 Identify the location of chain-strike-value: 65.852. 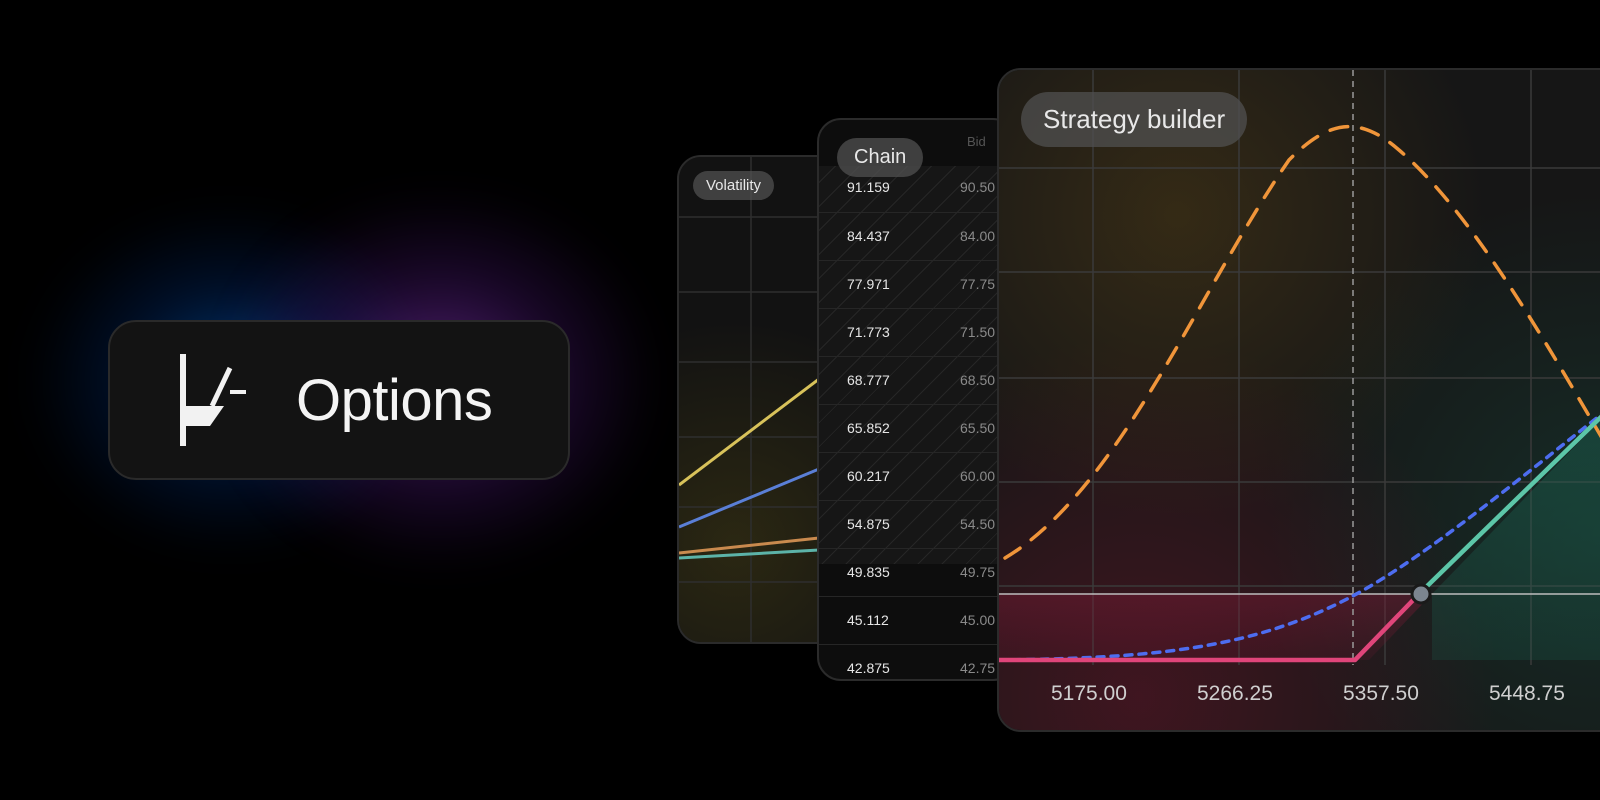
(868, 428).